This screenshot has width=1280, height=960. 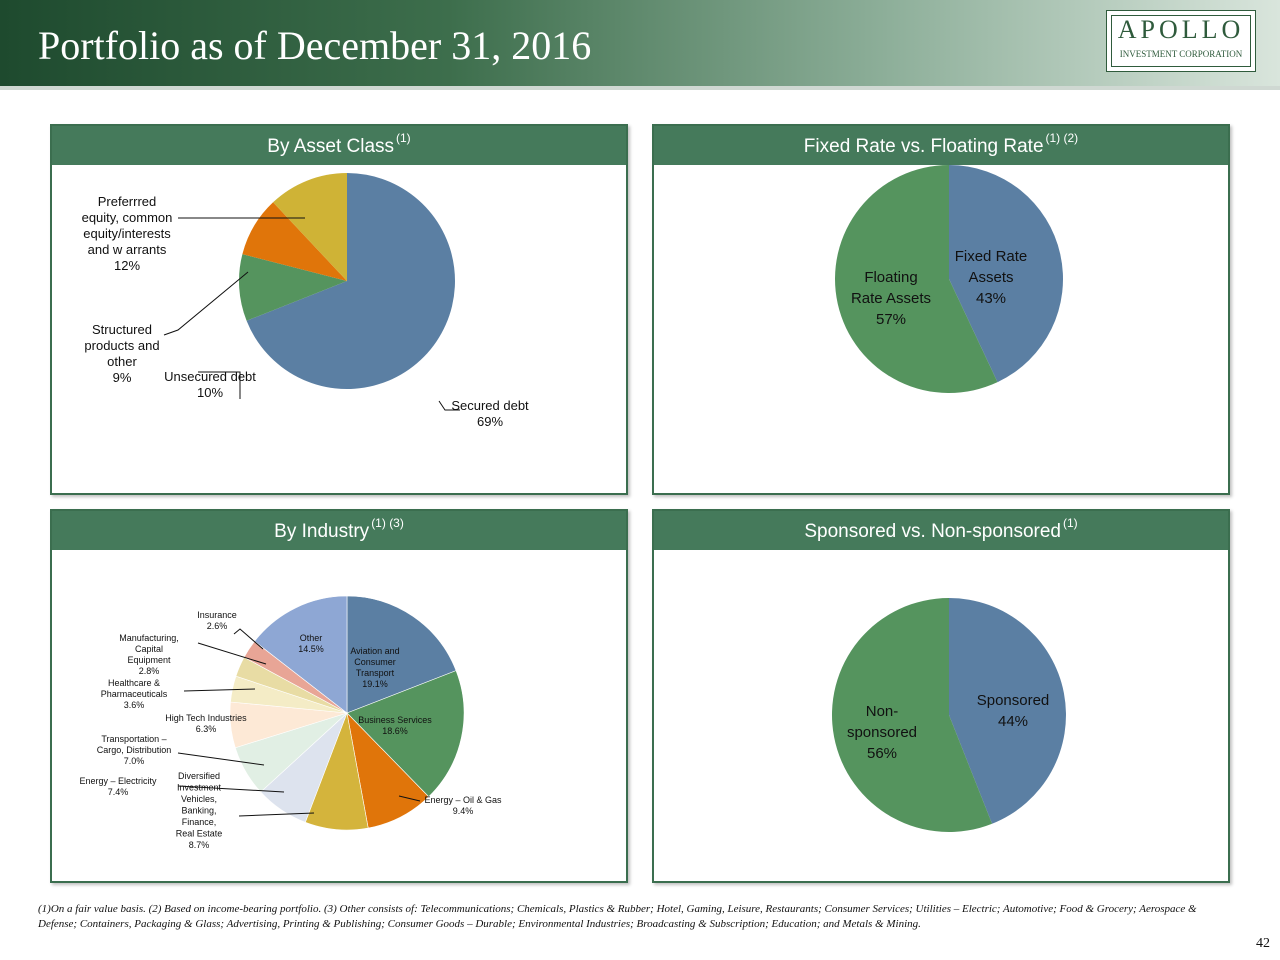 I want to click on leader-line-energy-oil-gas, so click(x=409, y=798).